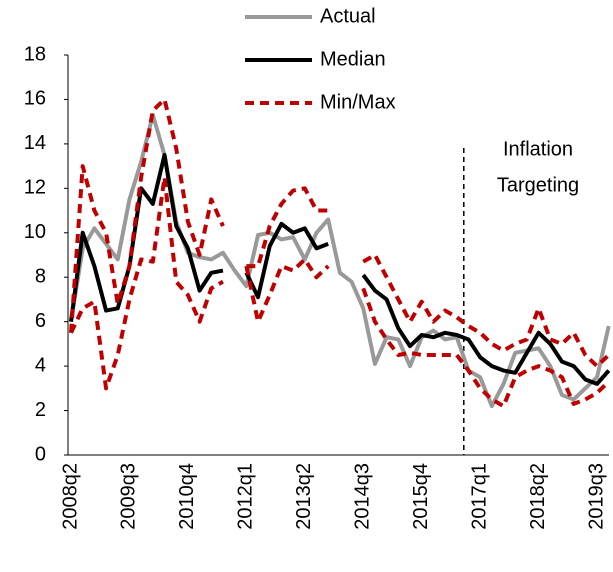  I want to click on x-tick-label: 2015q4, so click(421, 496).